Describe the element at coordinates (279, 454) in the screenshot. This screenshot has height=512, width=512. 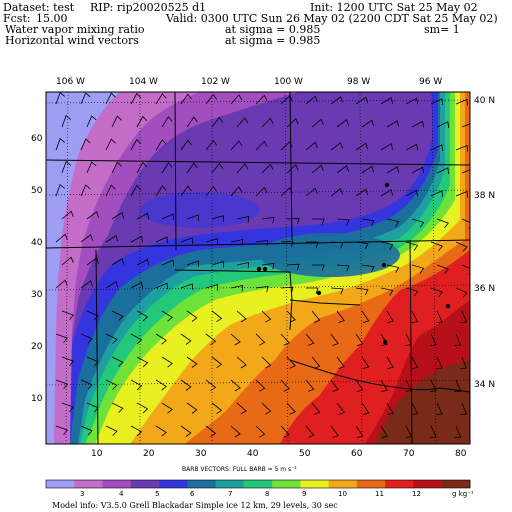
I see `x-grid-ticks: 10 20 30 40 50 60 70 80` at that location.